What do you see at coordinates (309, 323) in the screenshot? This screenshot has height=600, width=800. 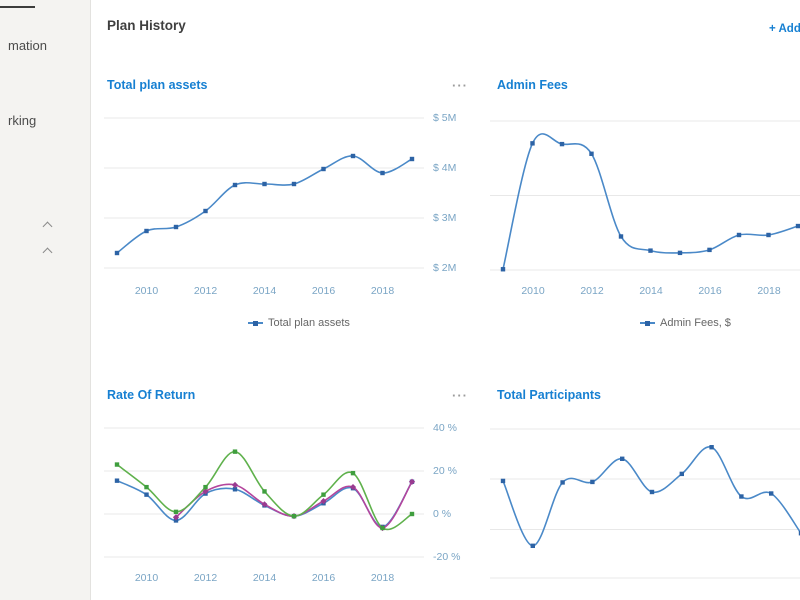 I see `legend-label: Total plan assets` at bounding box center [309, 323].